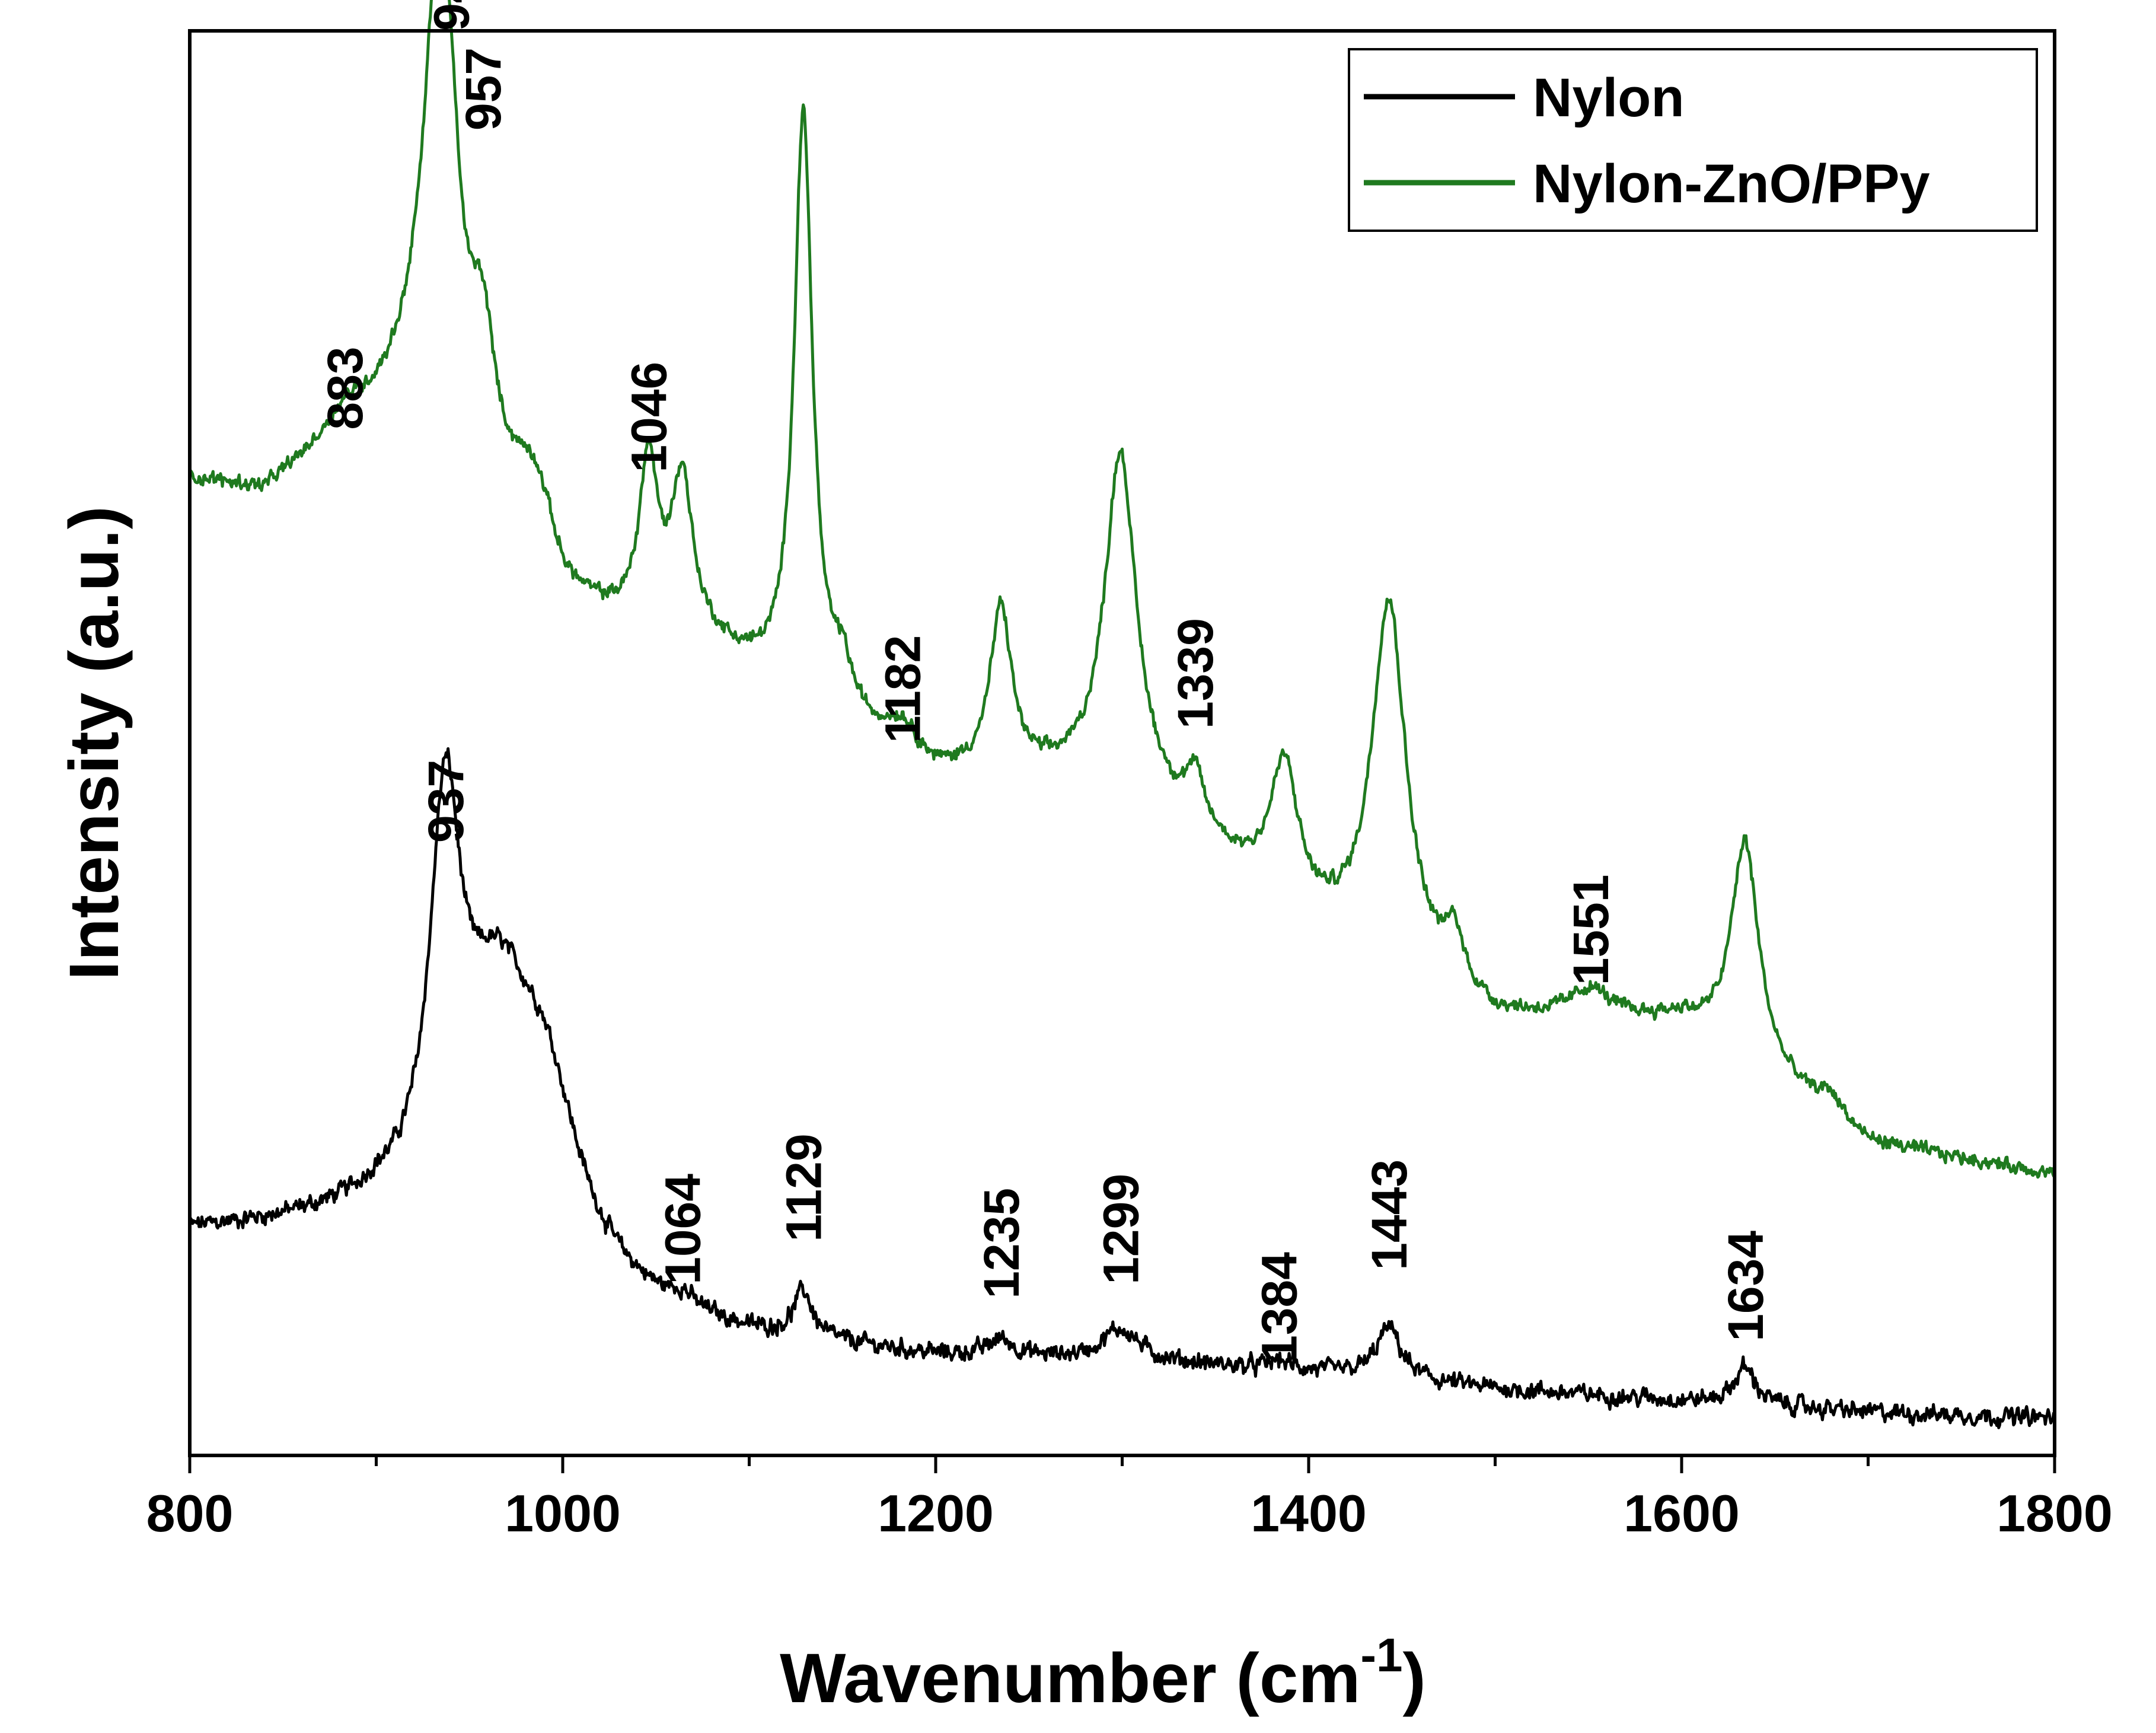 This screenshot has height=1733, width=2156. I want to click on peak-label: 1129, so click(804, 1187).